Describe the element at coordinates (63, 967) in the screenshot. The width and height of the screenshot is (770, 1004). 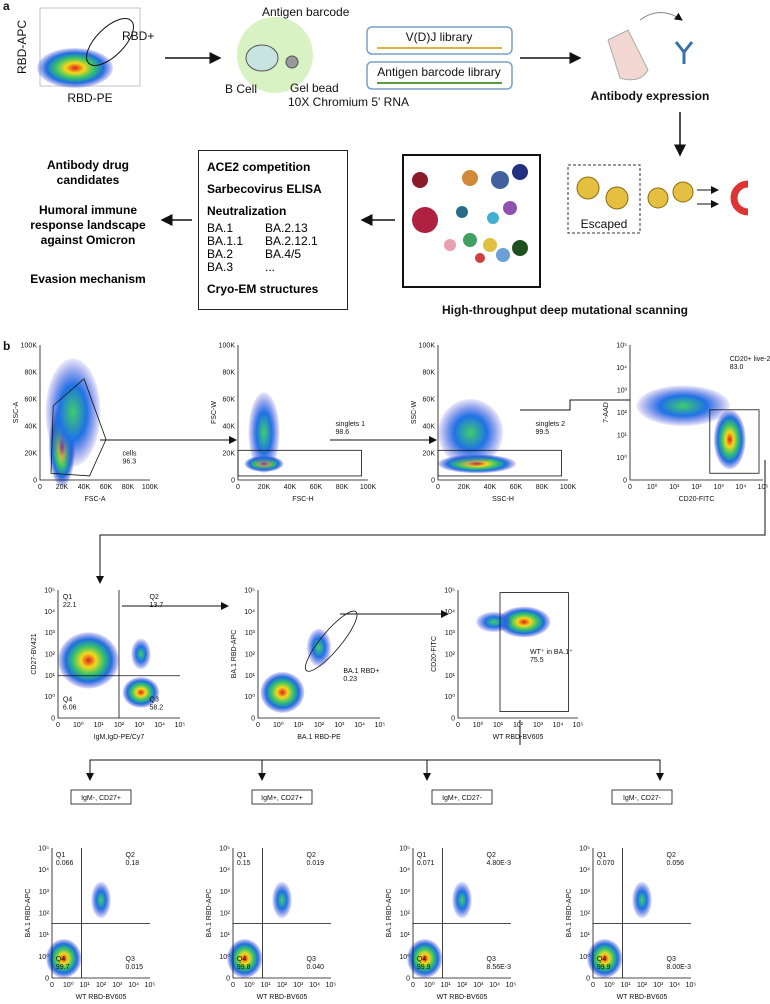
I see `gate-value: 99.7` at that location.